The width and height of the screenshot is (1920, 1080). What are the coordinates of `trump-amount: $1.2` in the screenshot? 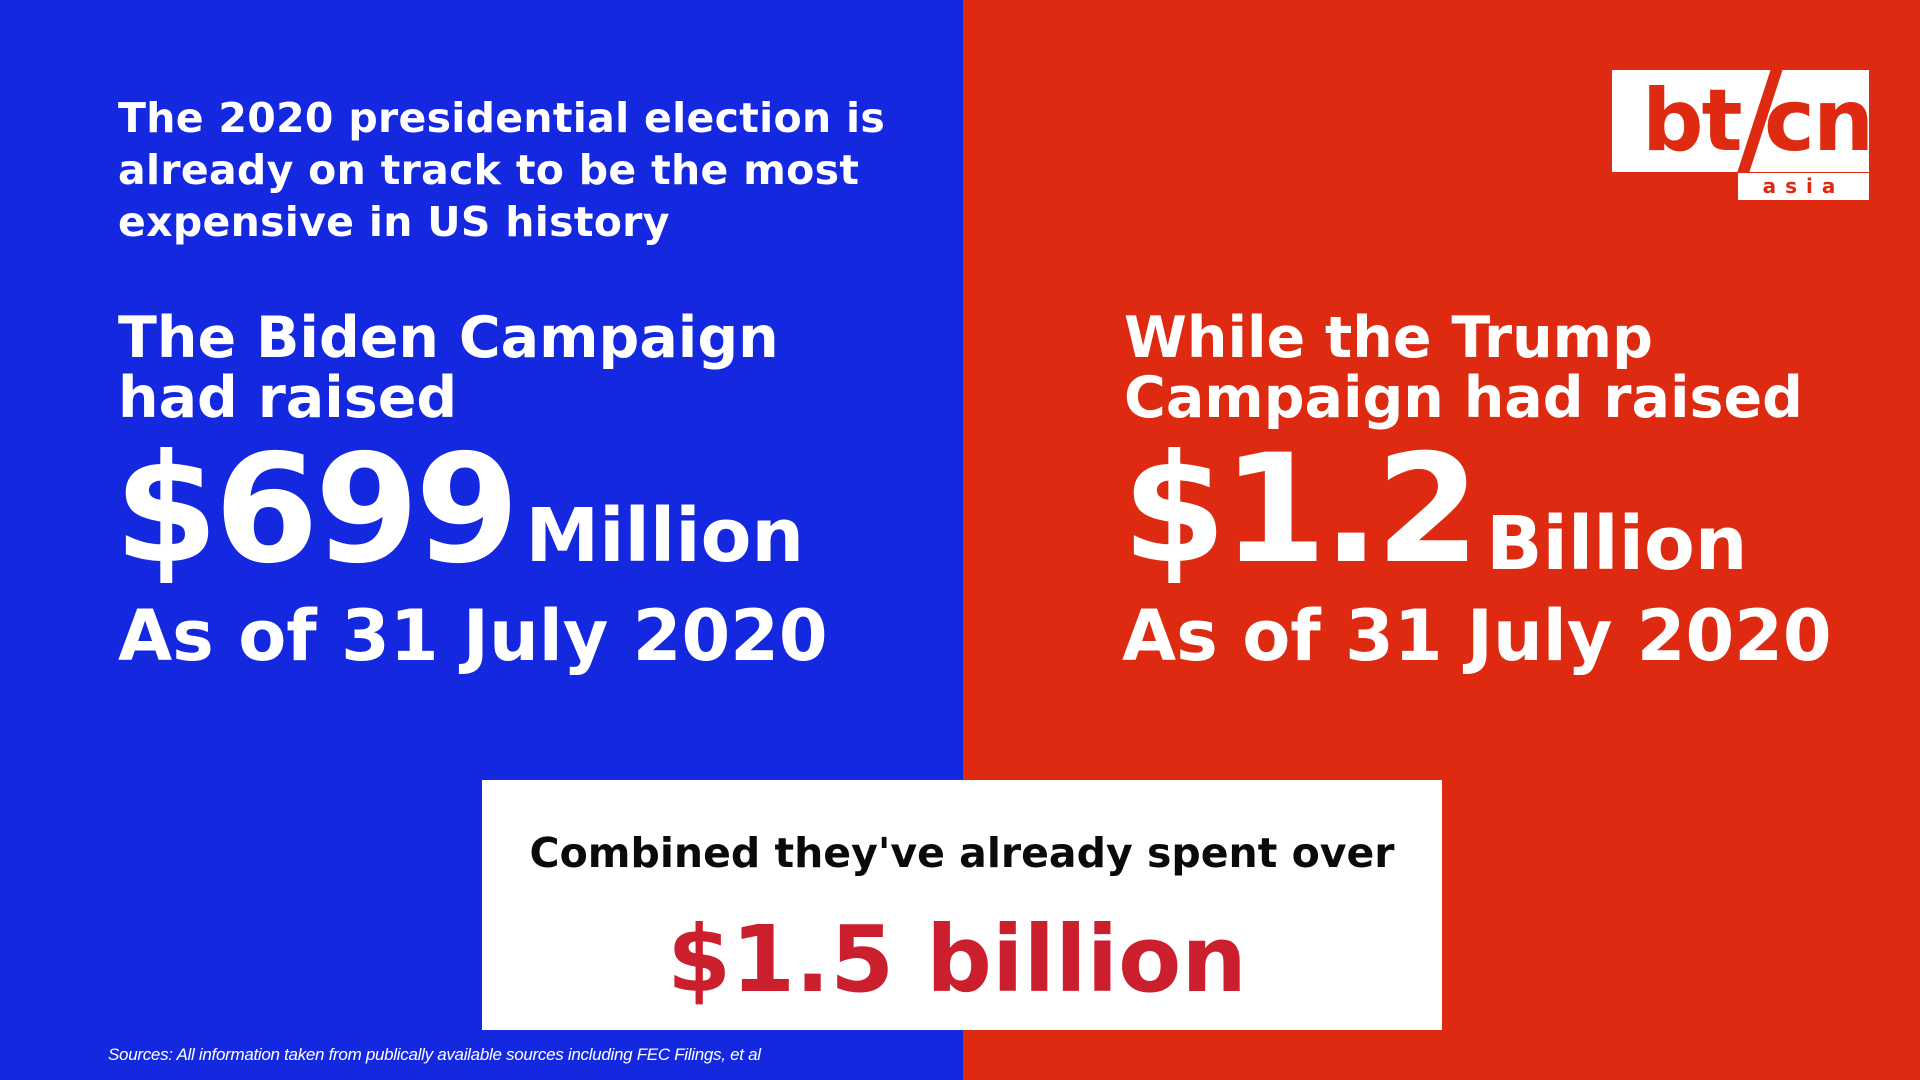 It's located at (1301, 510).